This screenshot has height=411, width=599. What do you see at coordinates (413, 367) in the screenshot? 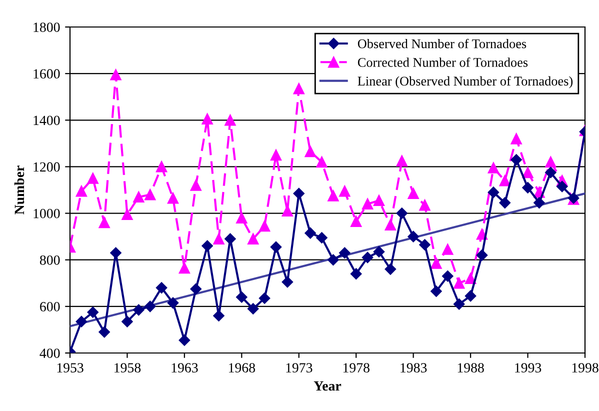
I see `x-tick-label: 1983` at bounding box center [413, 367].